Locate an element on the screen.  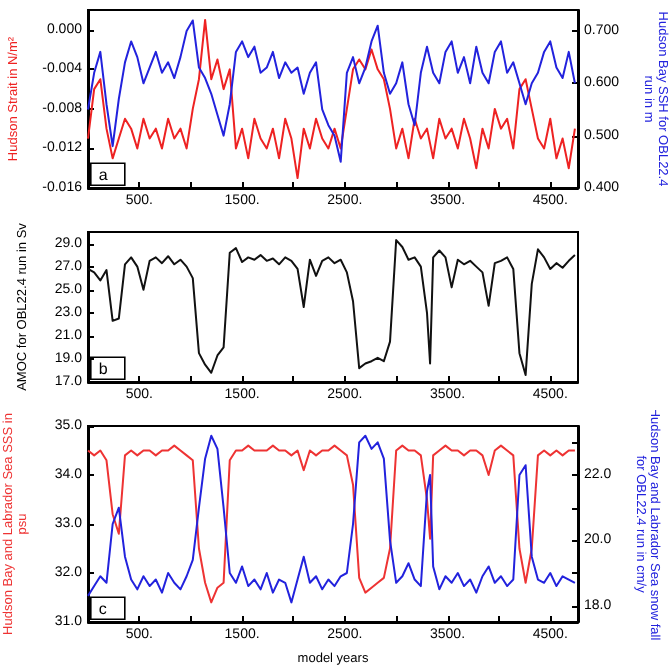
annotation: a is located at coordinates (103, 175).